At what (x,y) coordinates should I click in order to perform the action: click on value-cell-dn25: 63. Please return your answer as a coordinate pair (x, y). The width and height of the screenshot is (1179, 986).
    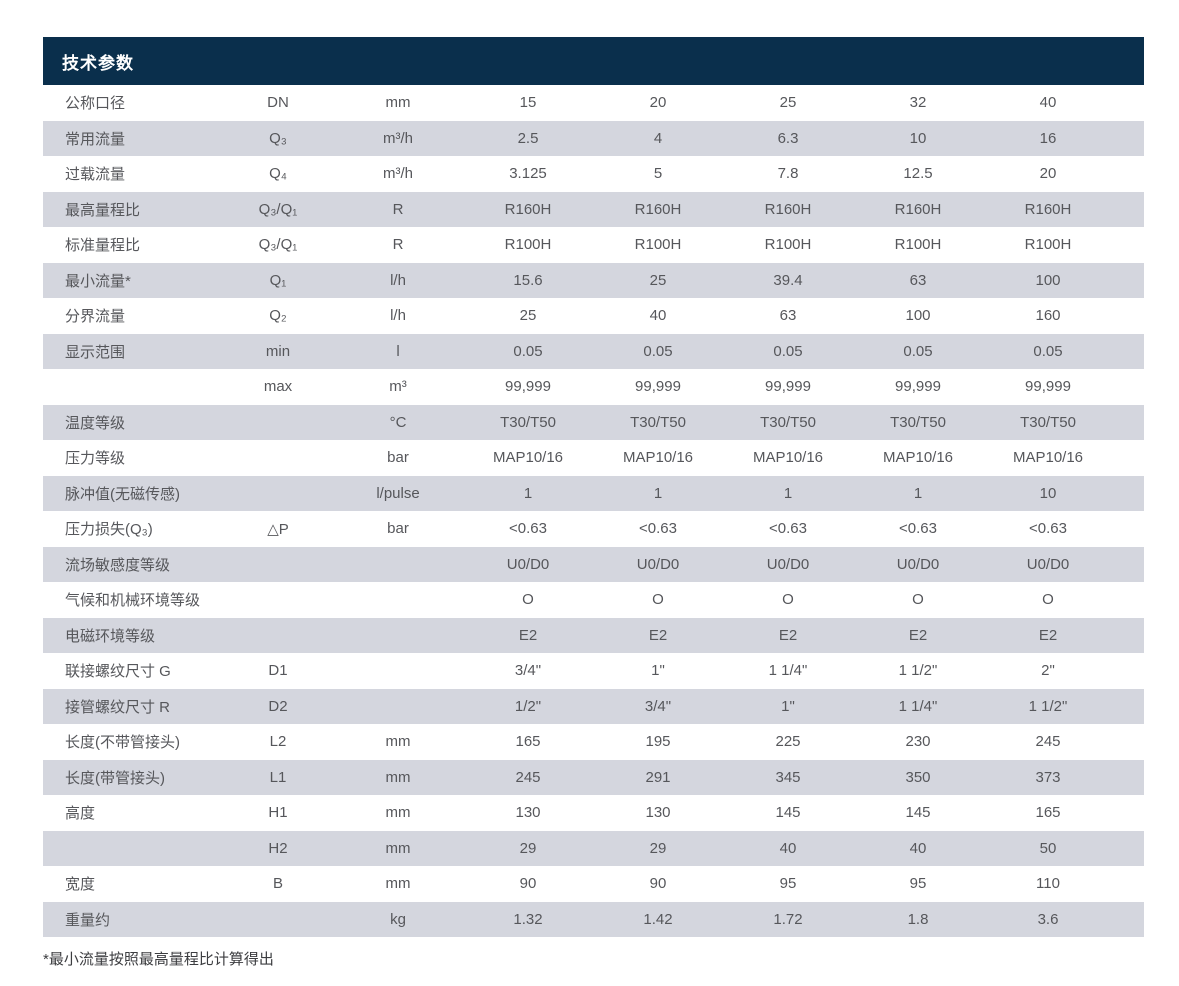
    Looking at the image, I should click on (788, 316).